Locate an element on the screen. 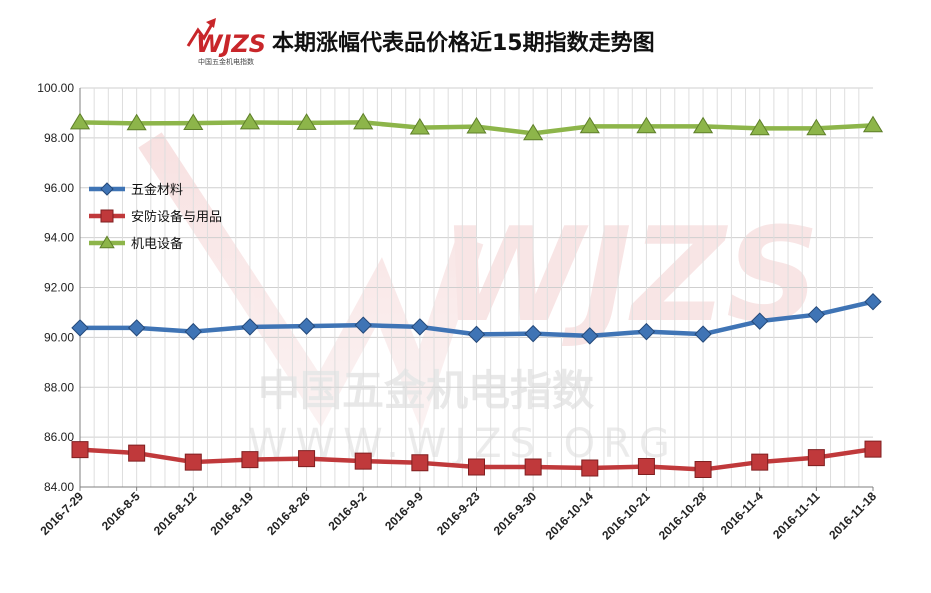 The height and width of the screenshot is (593, 931). x-tick-label: 2016-9-23 is located at coordinates (458, 513).